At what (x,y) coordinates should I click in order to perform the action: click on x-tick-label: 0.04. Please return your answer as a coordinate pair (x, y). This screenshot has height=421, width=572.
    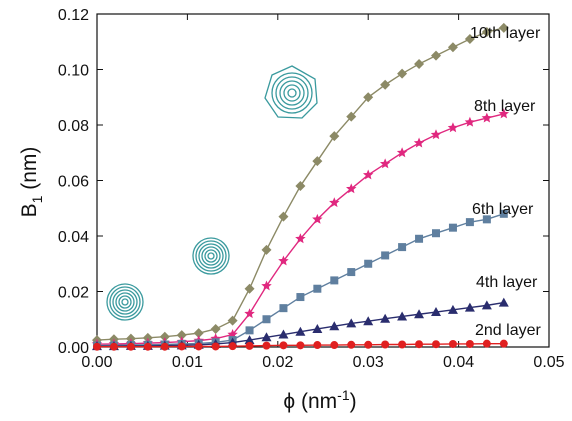
    Looking at the image, I should click on (458, 362).